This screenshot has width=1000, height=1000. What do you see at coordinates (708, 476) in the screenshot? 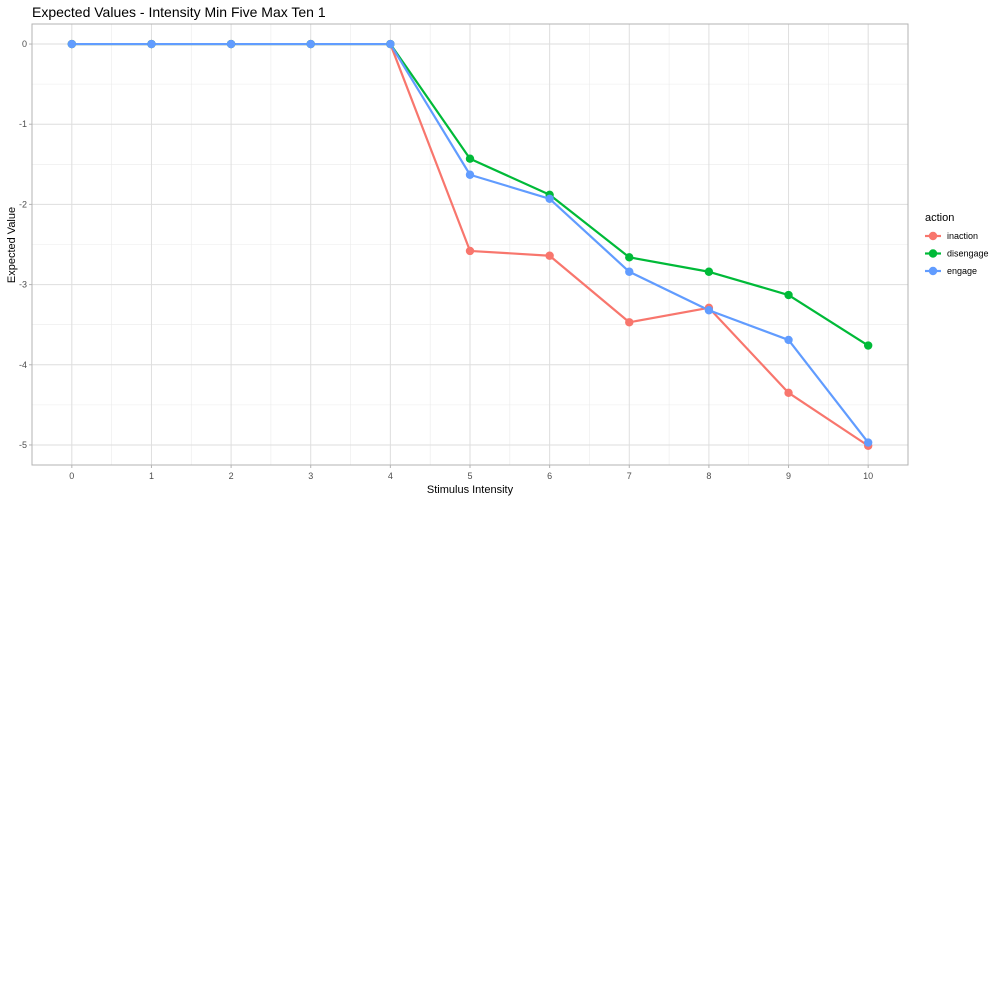
I see `x-tick-label: 8` at bounding box center [708, 476].